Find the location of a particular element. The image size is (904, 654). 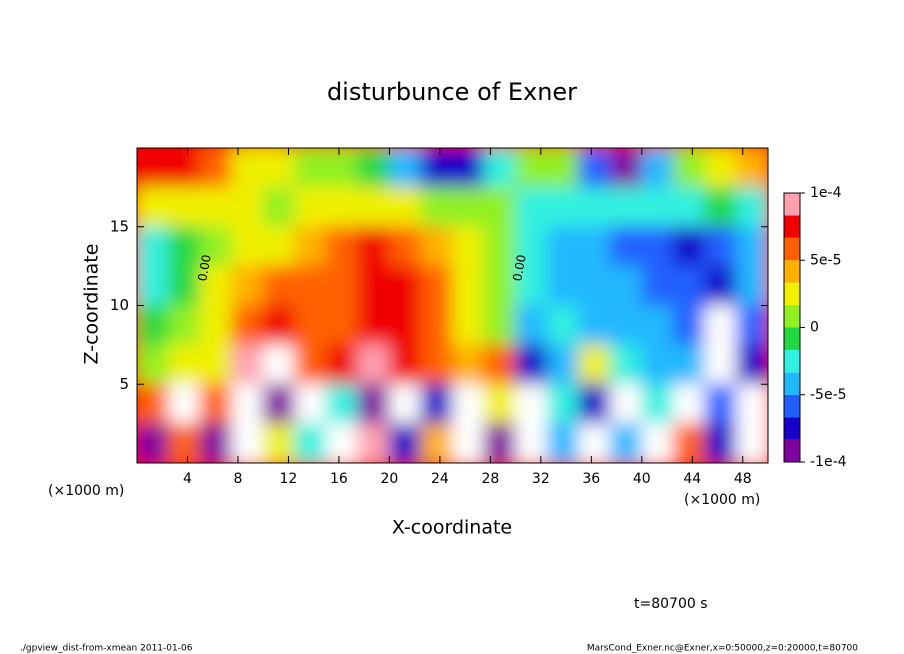

x-tick-label: 24 is located at coordinates (440, 479).